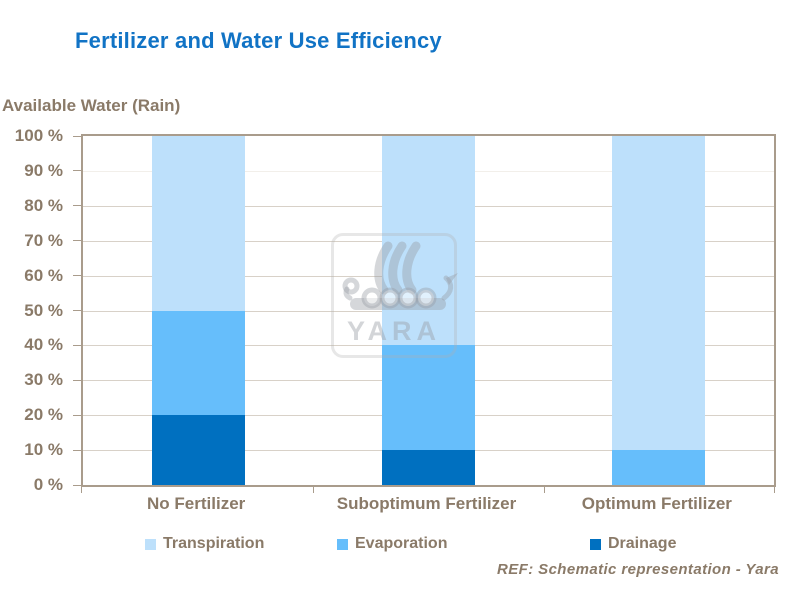 The height and width of the screenshot is (590, 789). I want to click on bar-no-fertilizer, so click(198, 310).